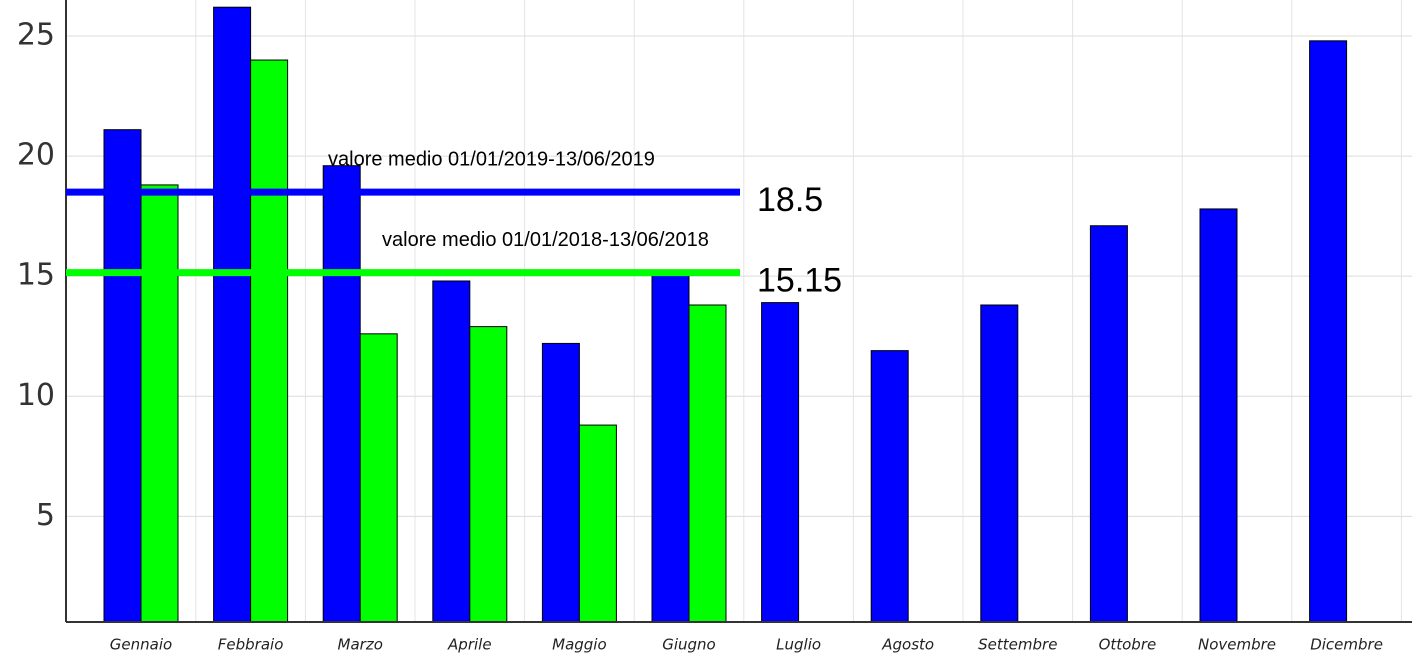 The height and width of the screenshot is (656, 1412). What do you see at coordinates (798, 645) in the screenshot?
I see `x-tick-label: Luglio` at bounding box center [798, 645].